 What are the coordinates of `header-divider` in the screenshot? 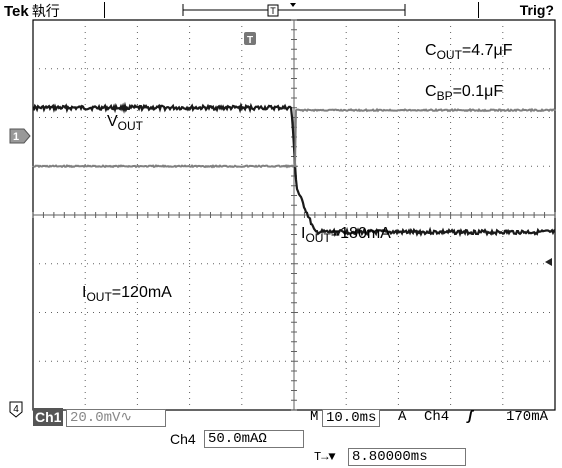 It's located at (104, 10).